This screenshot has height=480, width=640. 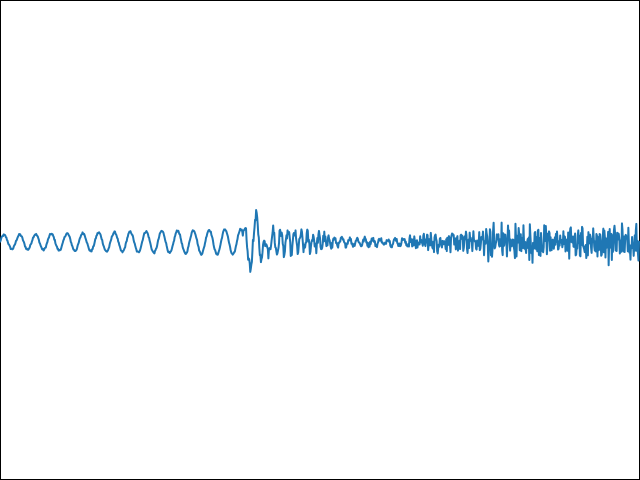 I want to click on signal-line, so click(x=320, y=241).